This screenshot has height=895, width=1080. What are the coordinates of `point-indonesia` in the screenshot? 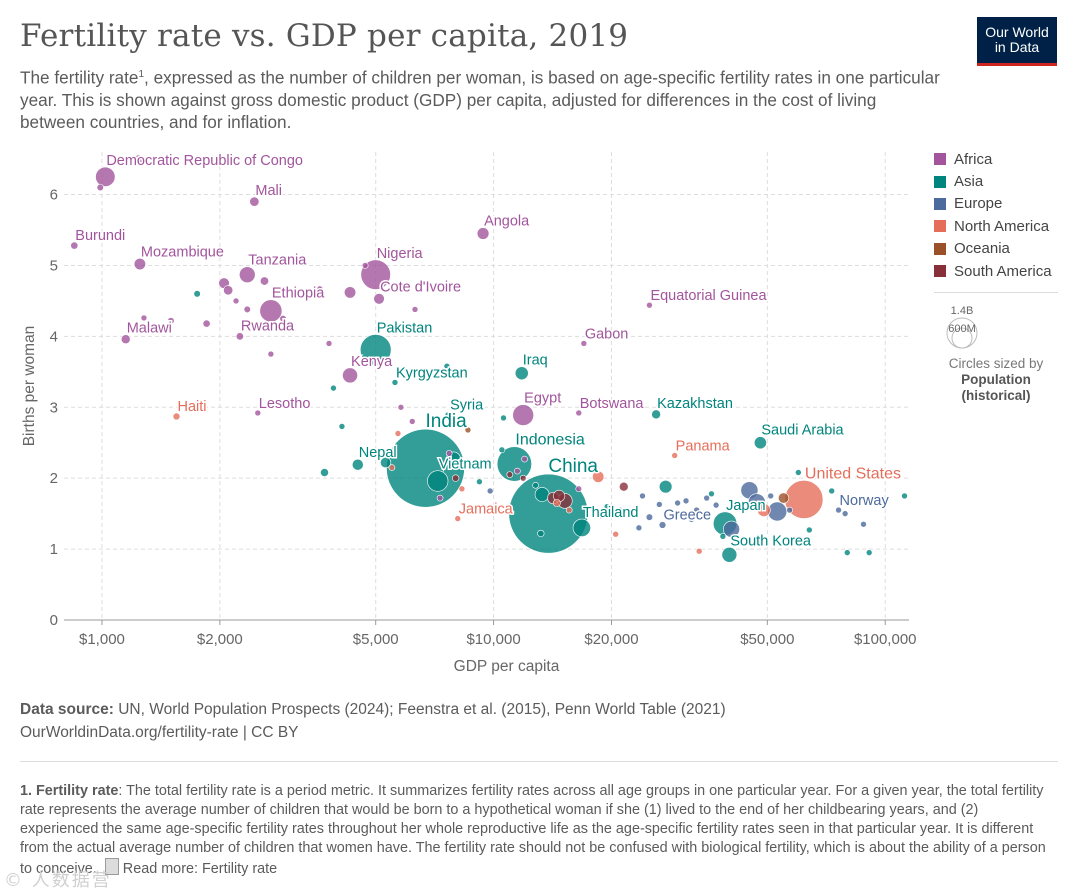 It's located at (514, 464).